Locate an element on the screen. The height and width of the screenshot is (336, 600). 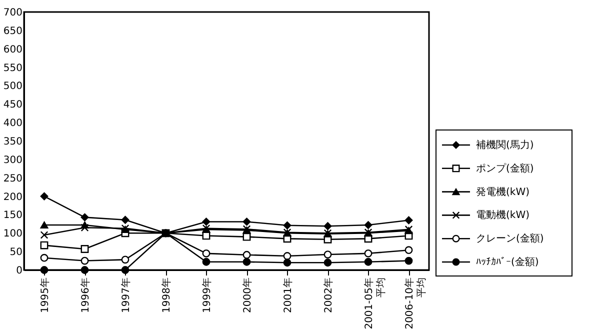
y-tick-label: 650 is located at coordinates (12, 31).